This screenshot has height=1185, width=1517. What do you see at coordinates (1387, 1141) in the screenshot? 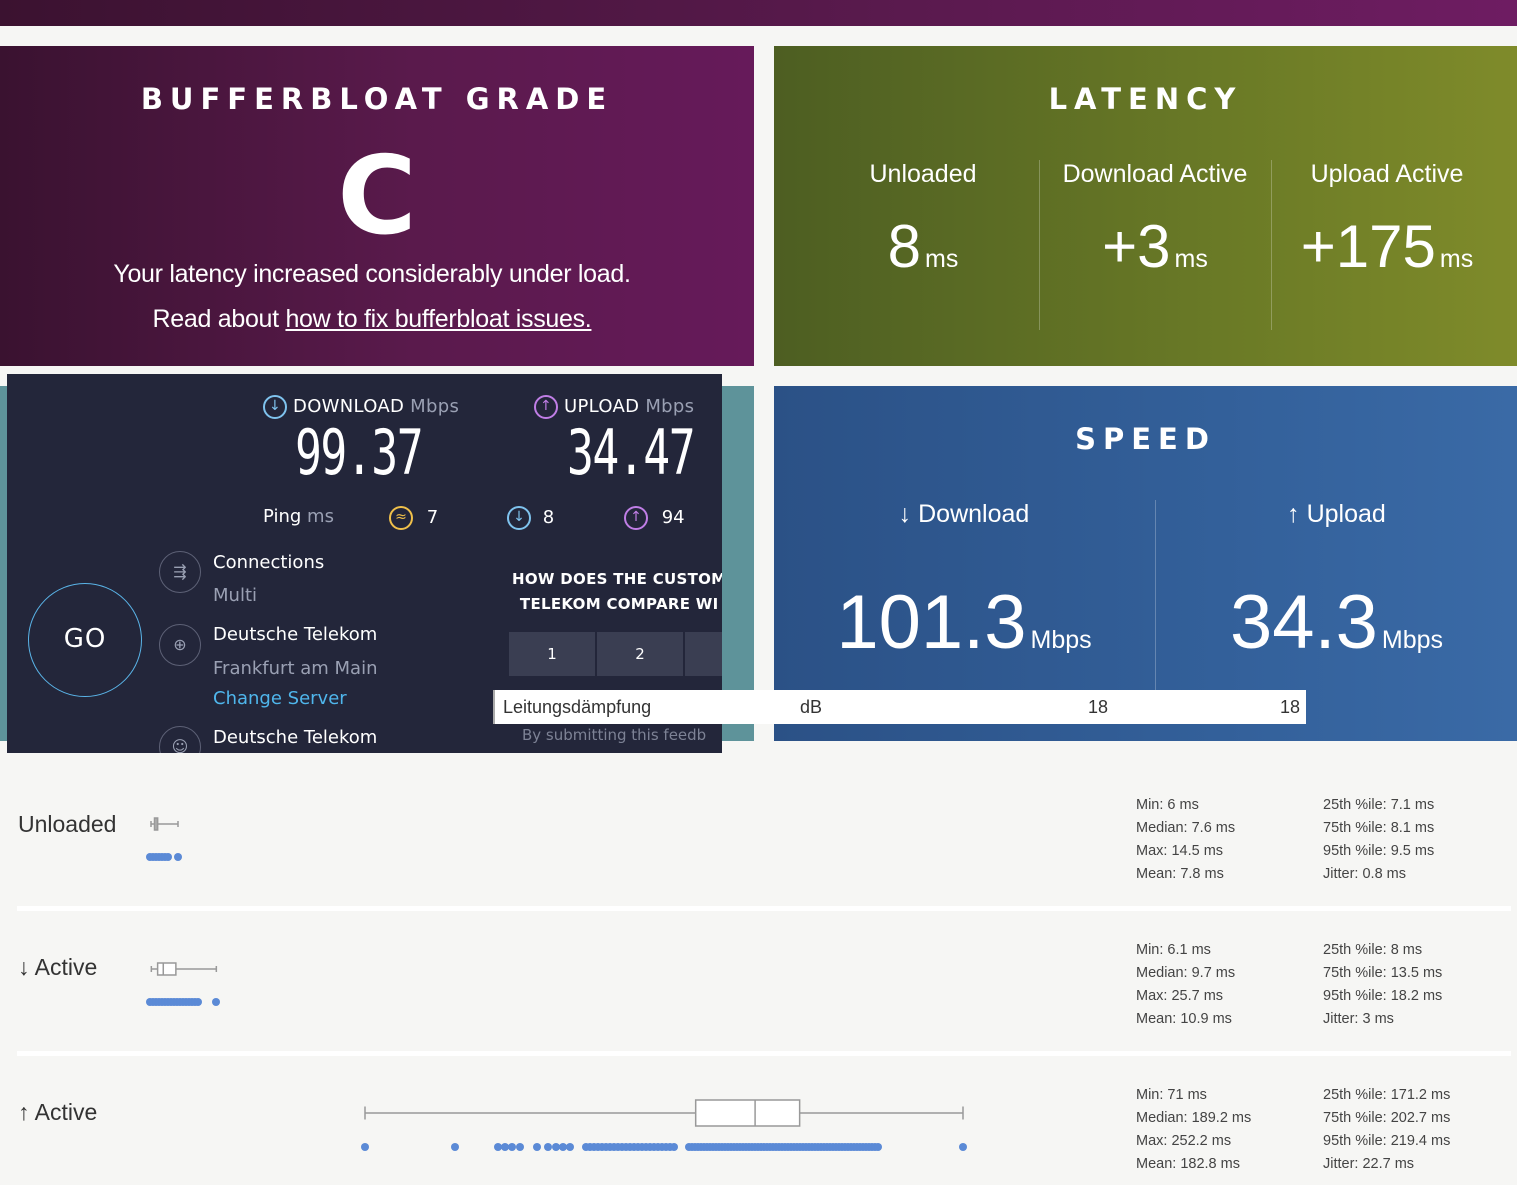
I see `stat-p95: 95th %ile: 219.4 ms` at bounding box center [1387, 1141].